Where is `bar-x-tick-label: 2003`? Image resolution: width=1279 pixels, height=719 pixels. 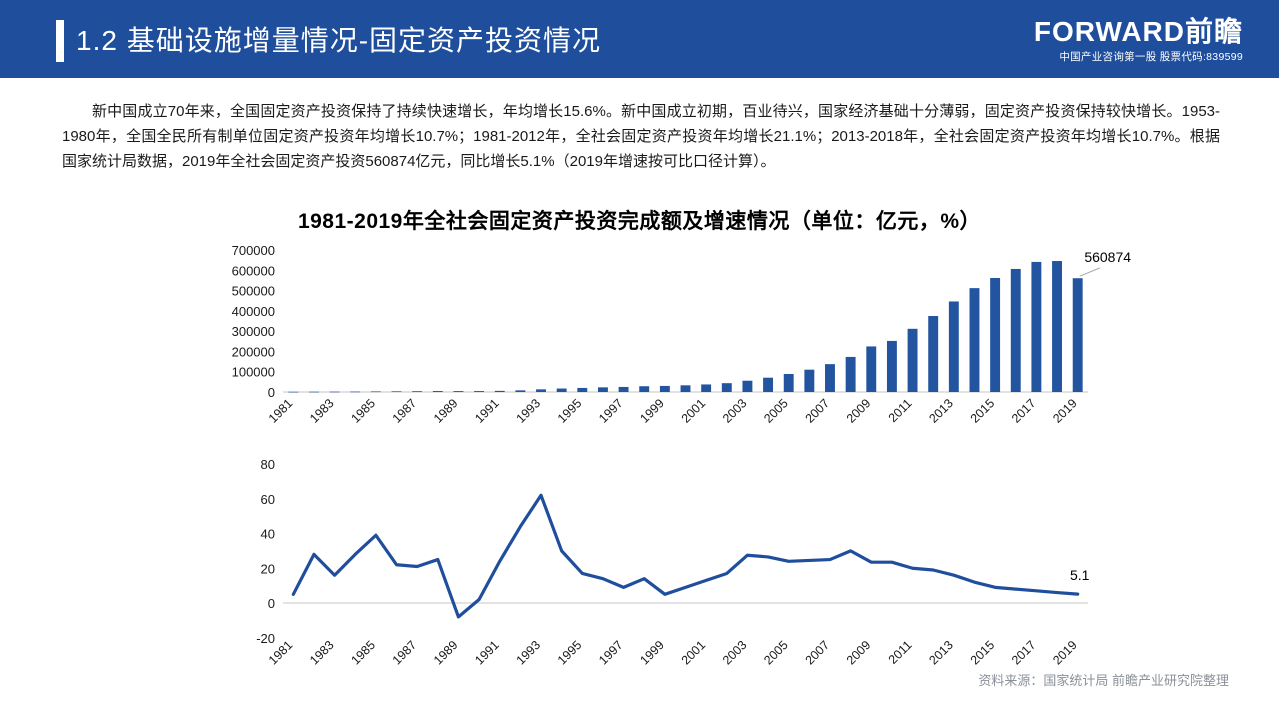
bar-x-tick-label: 2003 is located at coordinates (735, 411).